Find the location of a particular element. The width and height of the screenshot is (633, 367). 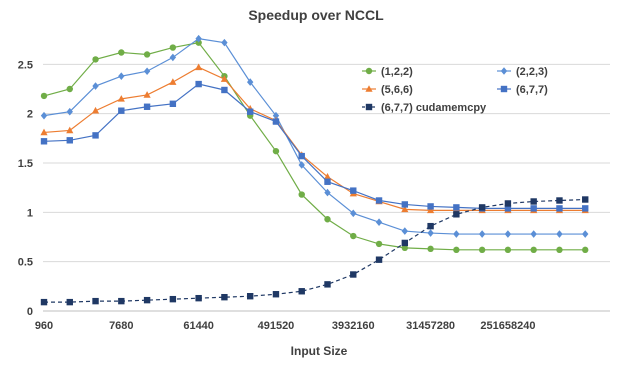

legend-item: (2,2,3) is located at coordinates (522, 72).